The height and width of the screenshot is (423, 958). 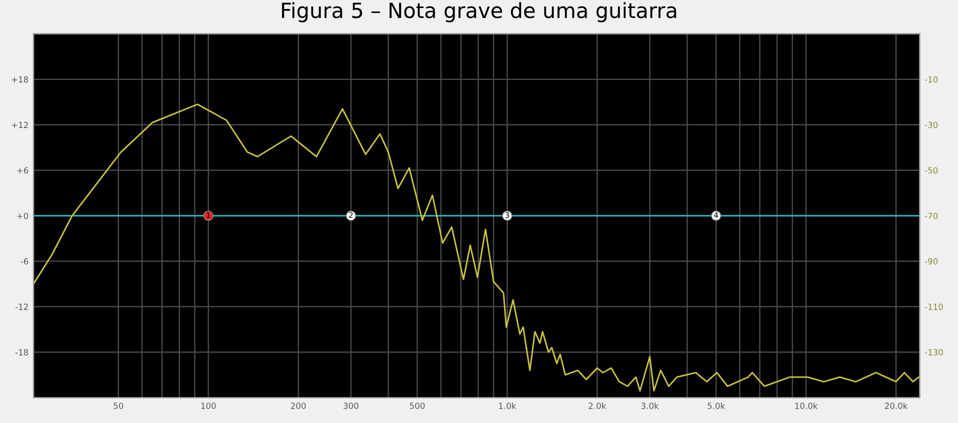 What do you see at coordinates (650, 405) in the screenshot?
I see `x-tick-label: 3.0k` at bounding box center [650, 405].